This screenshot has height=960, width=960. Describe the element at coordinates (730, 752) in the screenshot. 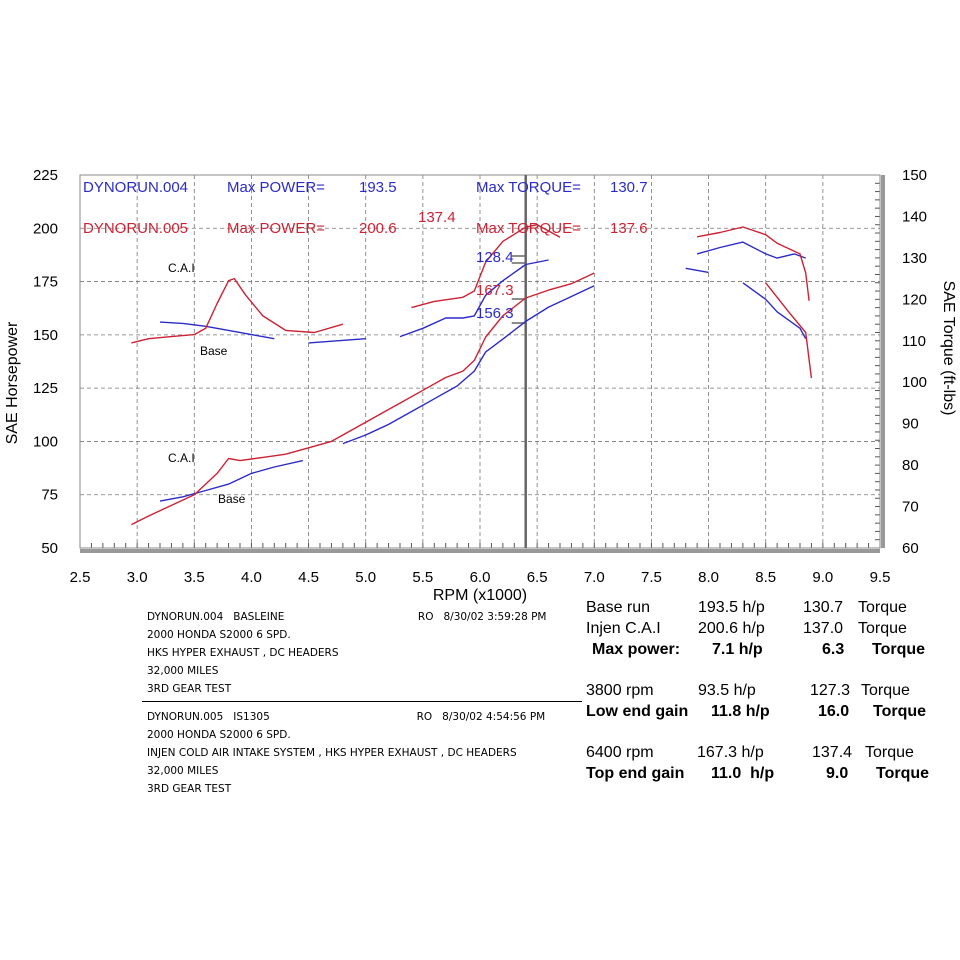

I see `summary-power: 167.3 h/p` at that location.